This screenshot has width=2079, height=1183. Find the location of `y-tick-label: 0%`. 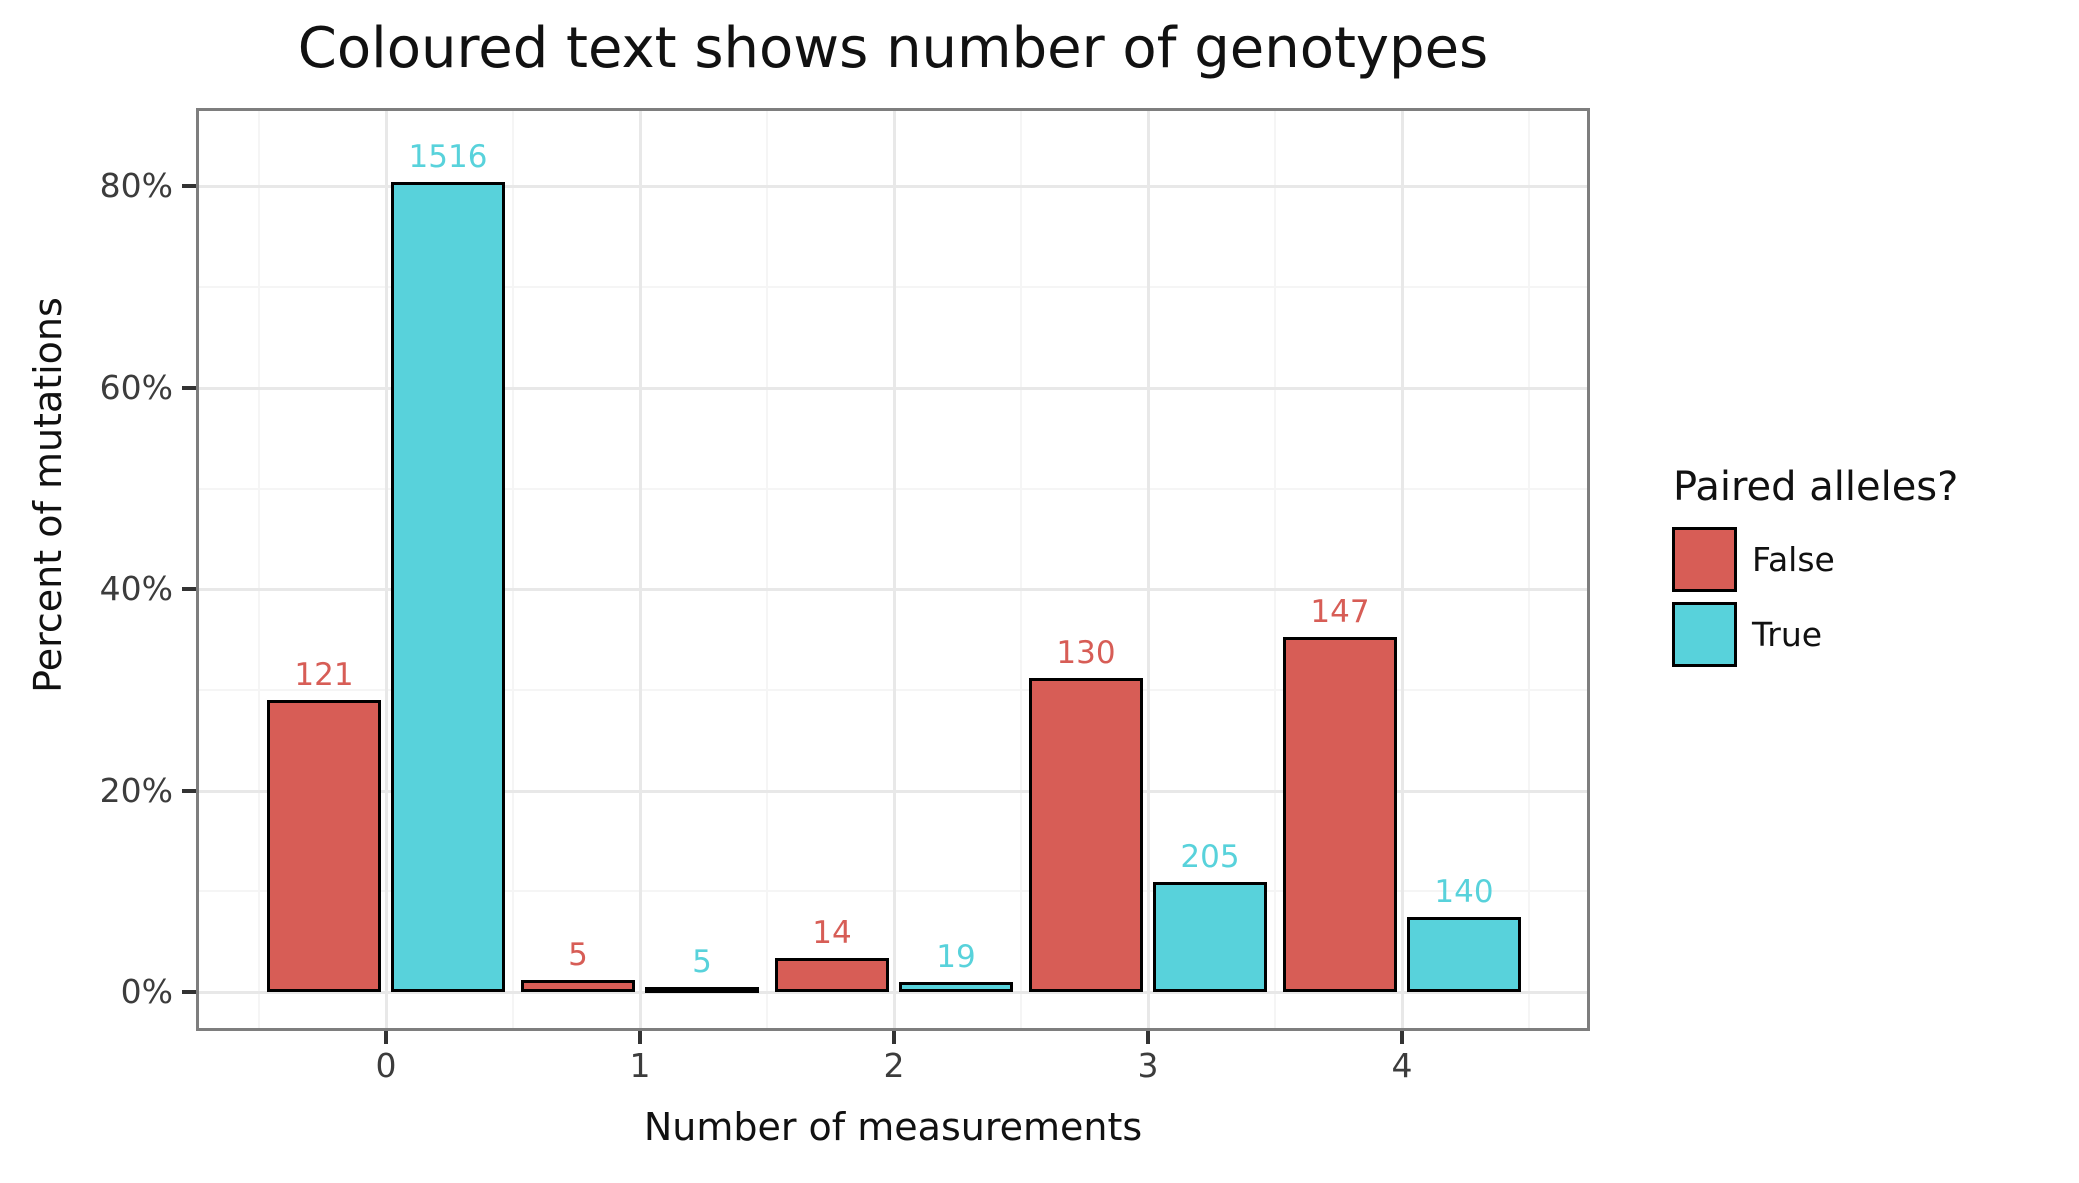

y-tick-label: 0% is located at coordinates (146, 991).